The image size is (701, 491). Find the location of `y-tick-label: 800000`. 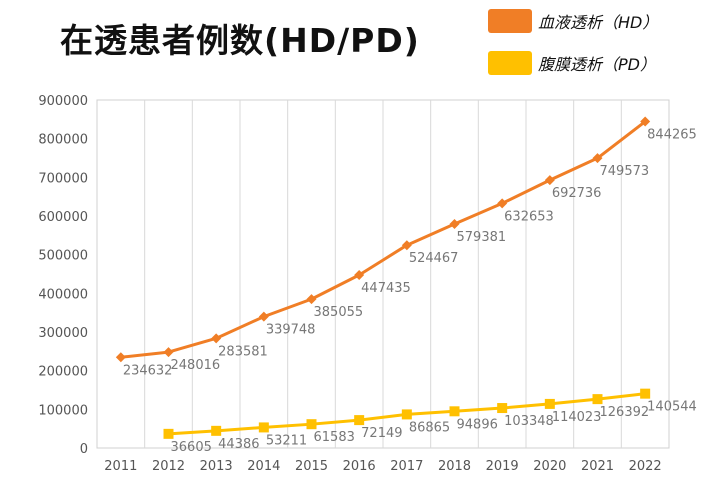

y-tick-label: 800000 is located at coordinates (63, 140).